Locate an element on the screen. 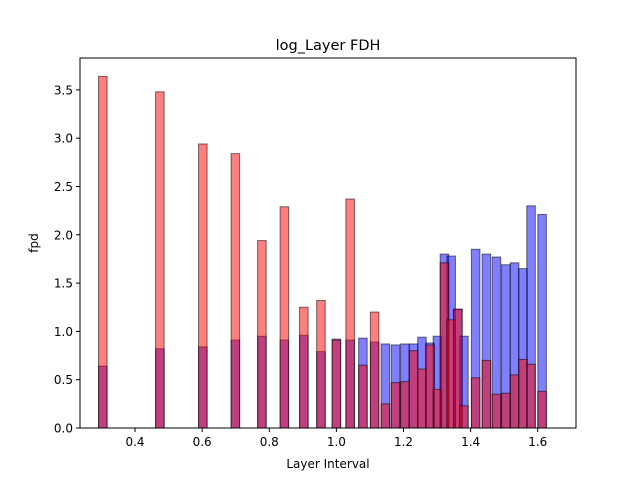  y-tick-label: 0.5 is located at coordinates (63, 380).